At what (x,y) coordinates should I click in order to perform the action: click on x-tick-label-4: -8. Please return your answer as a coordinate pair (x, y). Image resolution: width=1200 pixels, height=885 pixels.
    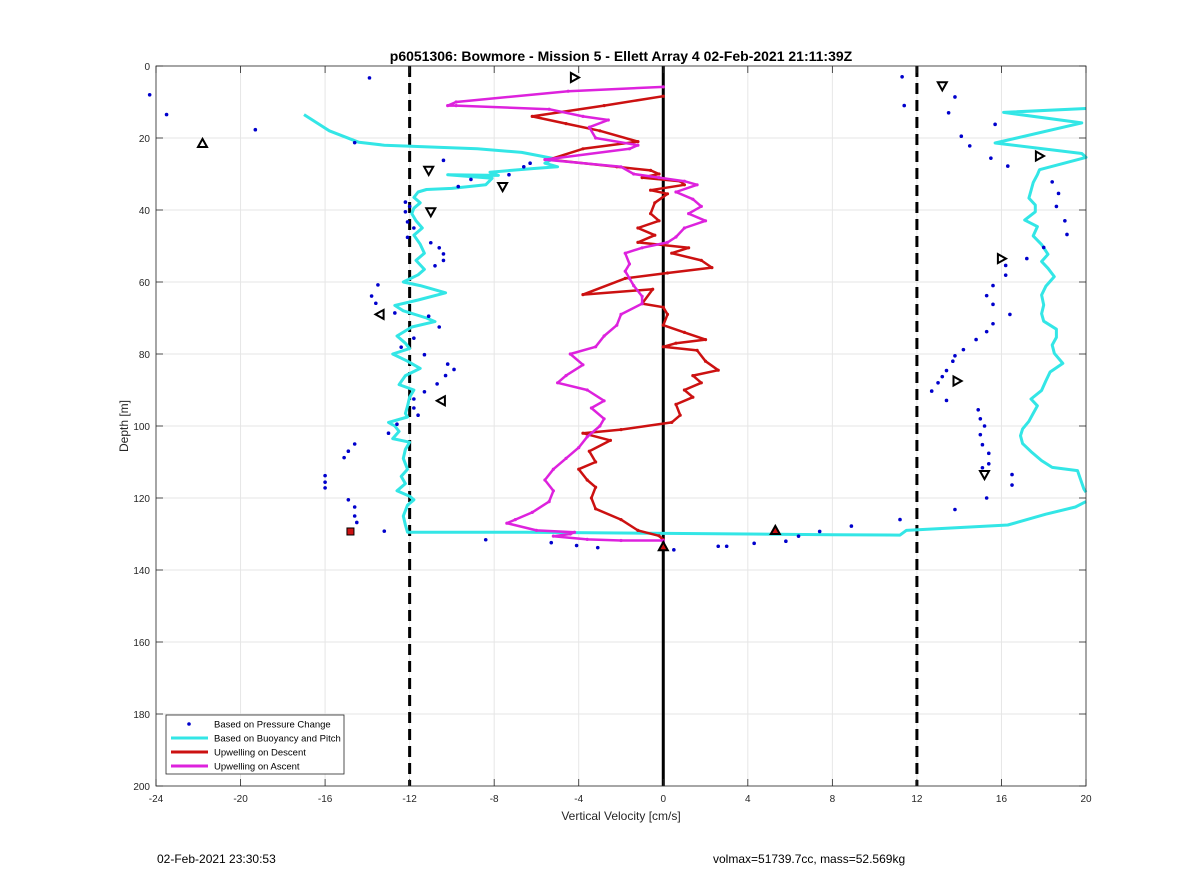
    Looking at the image, I should click on (494, 799).